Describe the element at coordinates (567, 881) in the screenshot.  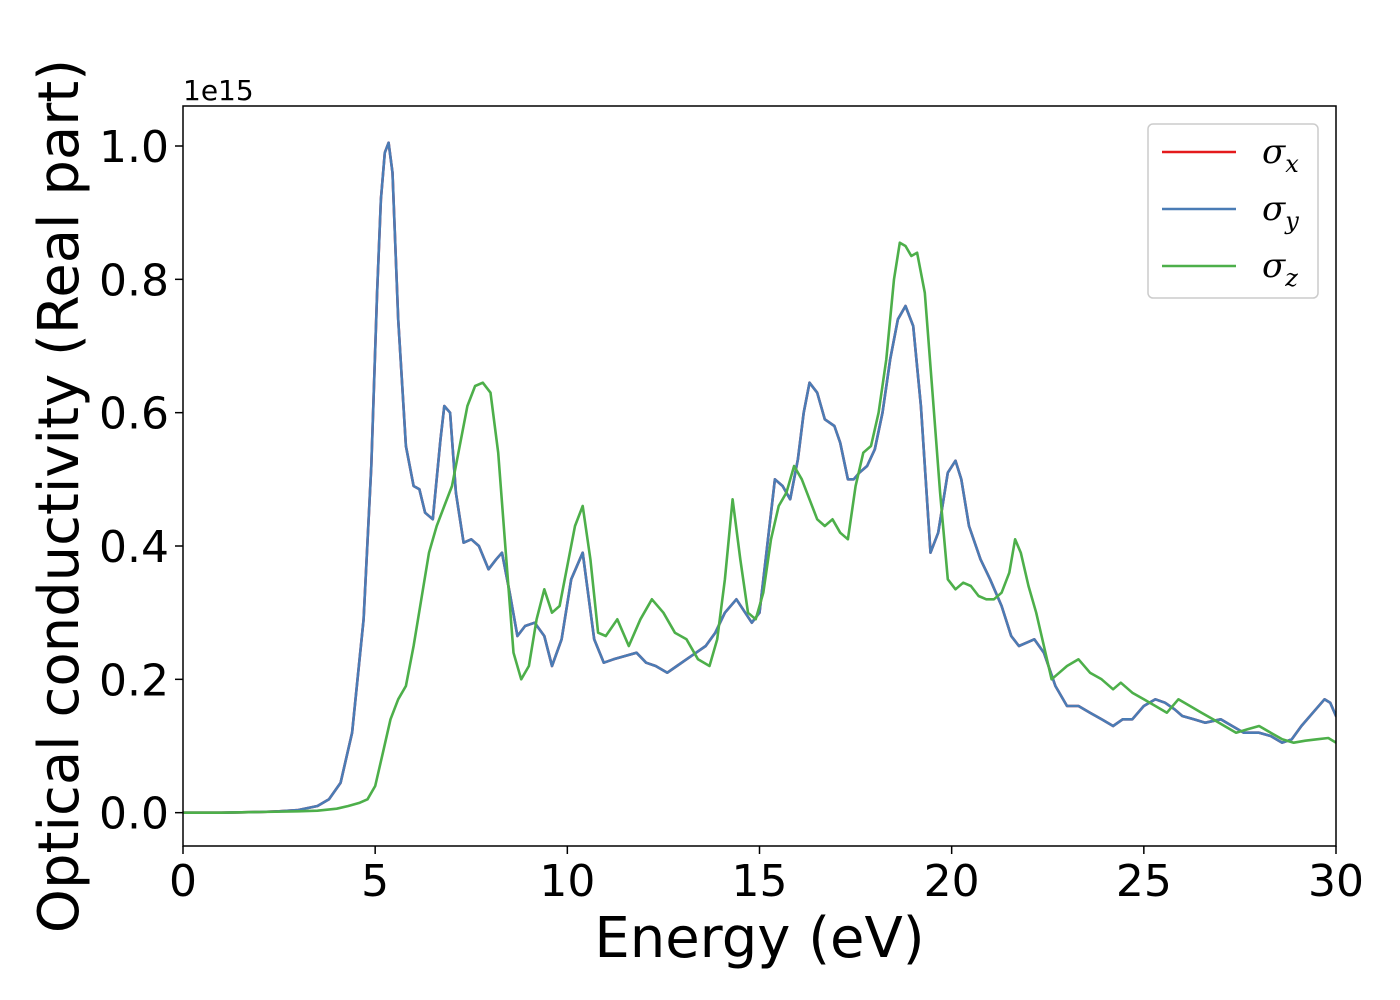
I see `x-tick-label: 10` at that location.